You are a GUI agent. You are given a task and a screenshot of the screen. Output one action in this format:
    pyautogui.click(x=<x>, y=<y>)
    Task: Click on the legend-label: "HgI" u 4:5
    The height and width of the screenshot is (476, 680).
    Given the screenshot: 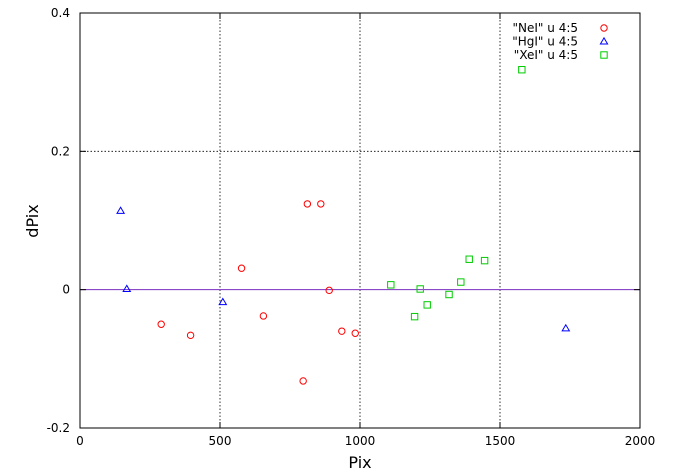 What is the action you would take?
    pyautogui.click(x=545, y=42)
    